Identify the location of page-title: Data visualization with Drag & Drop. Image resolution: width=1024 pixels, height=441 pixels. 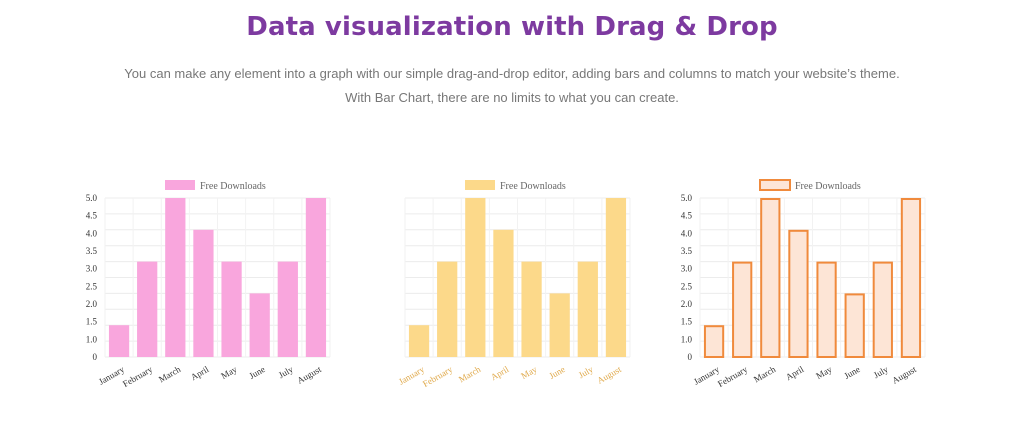
(512, 27).